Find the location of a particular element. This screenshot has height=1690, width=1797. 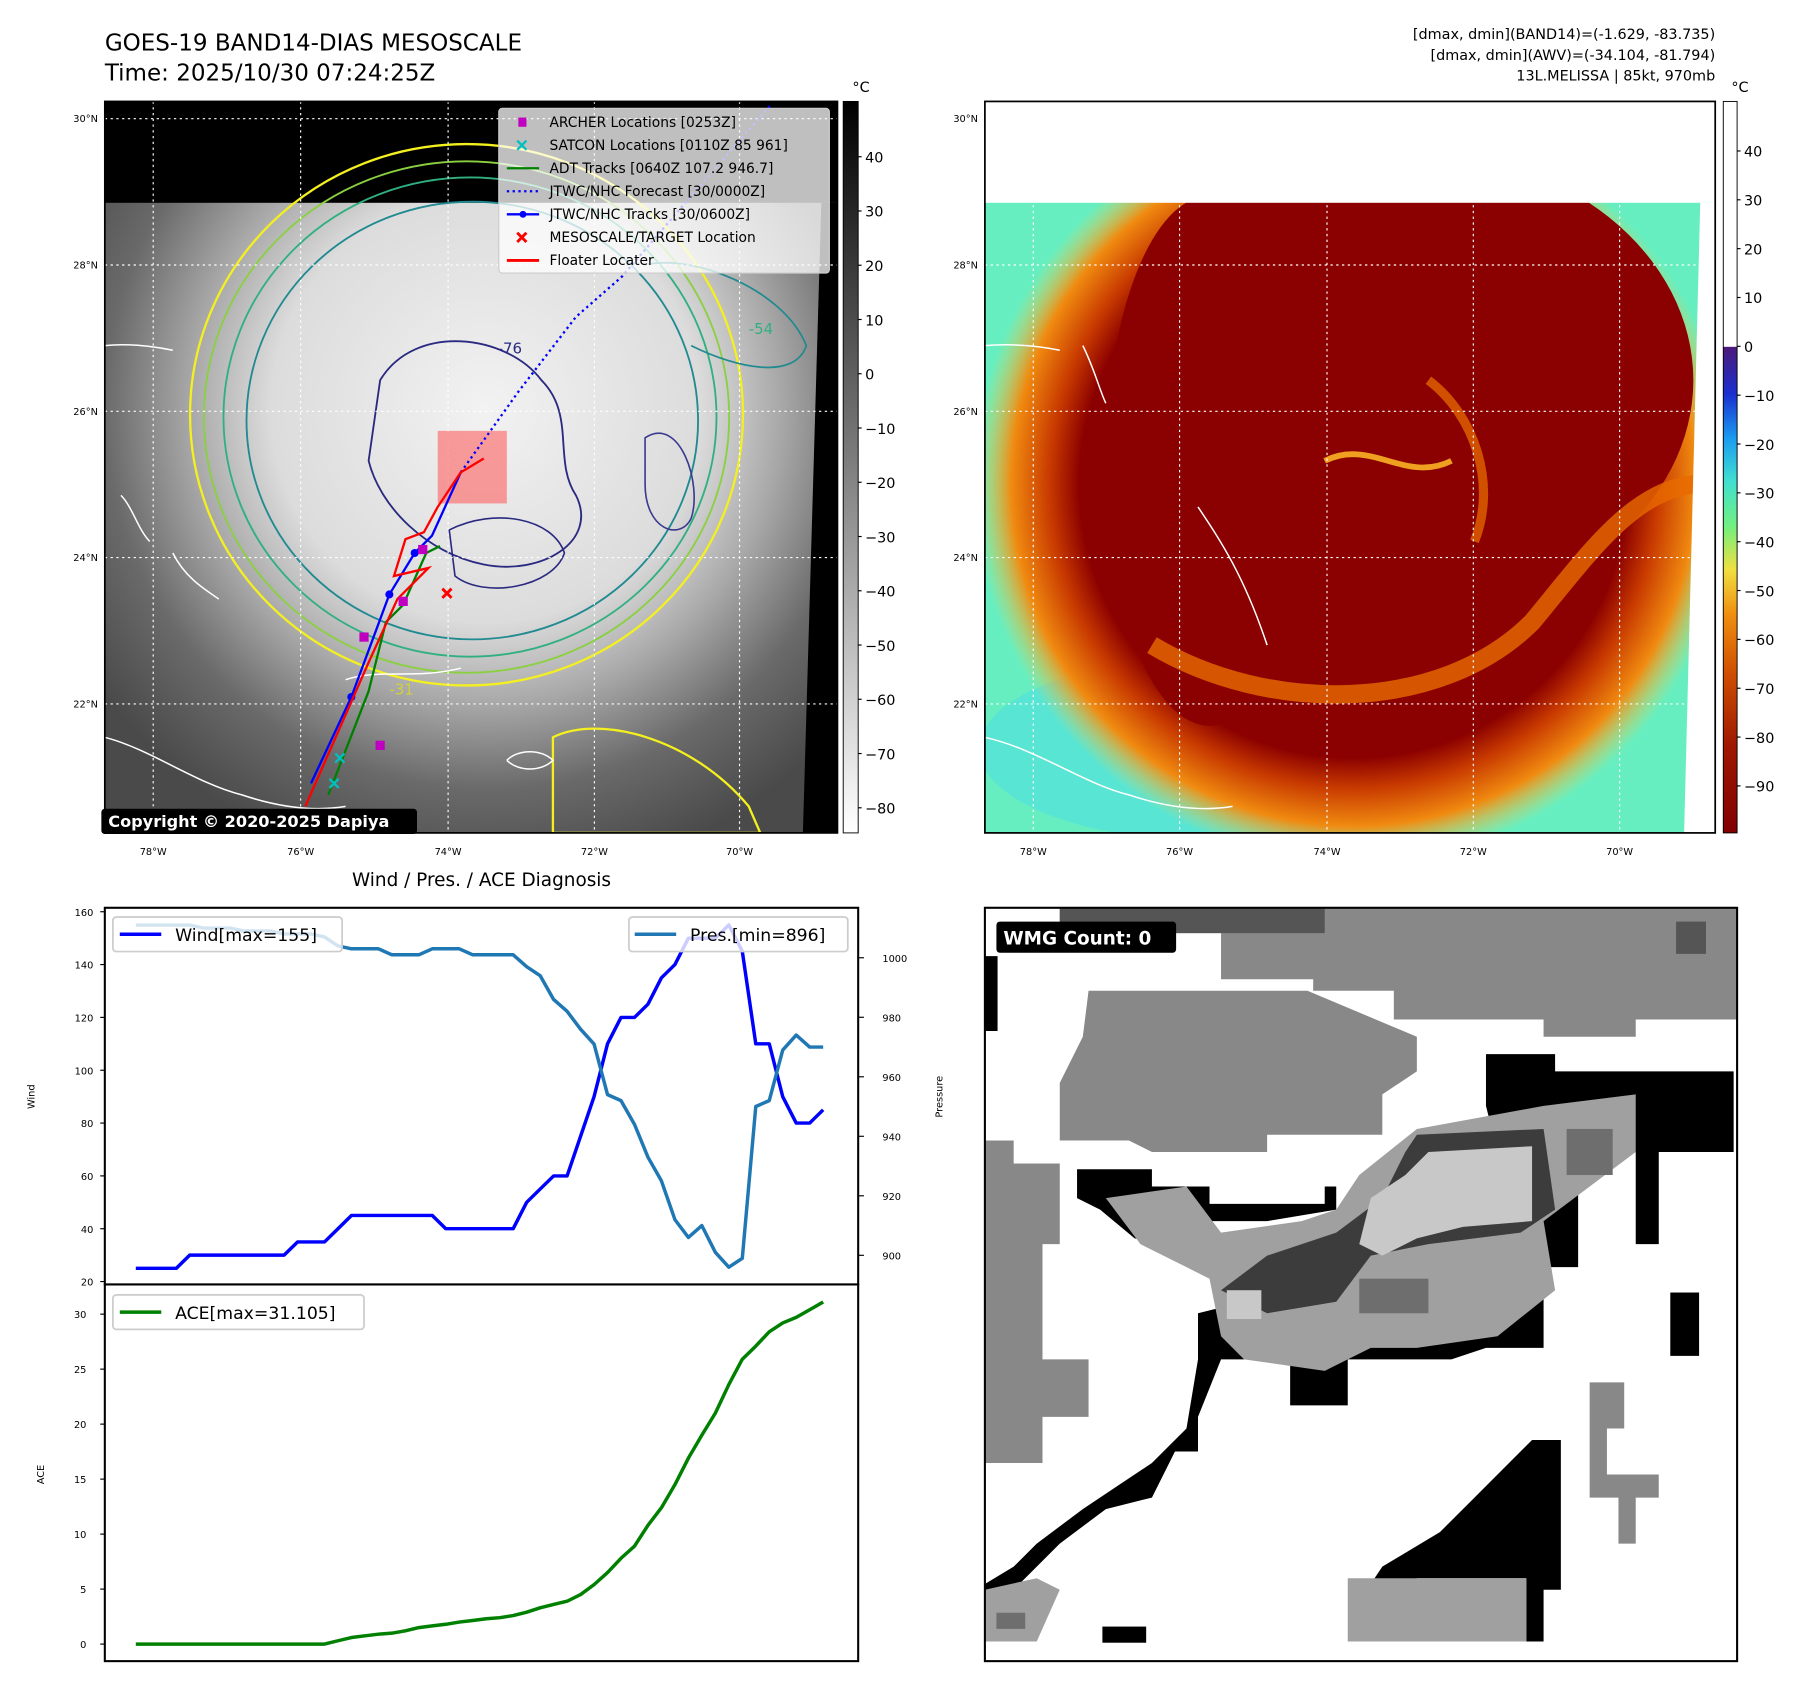

wind-ytick-label: 80 is located at coordinates (87, 1124).